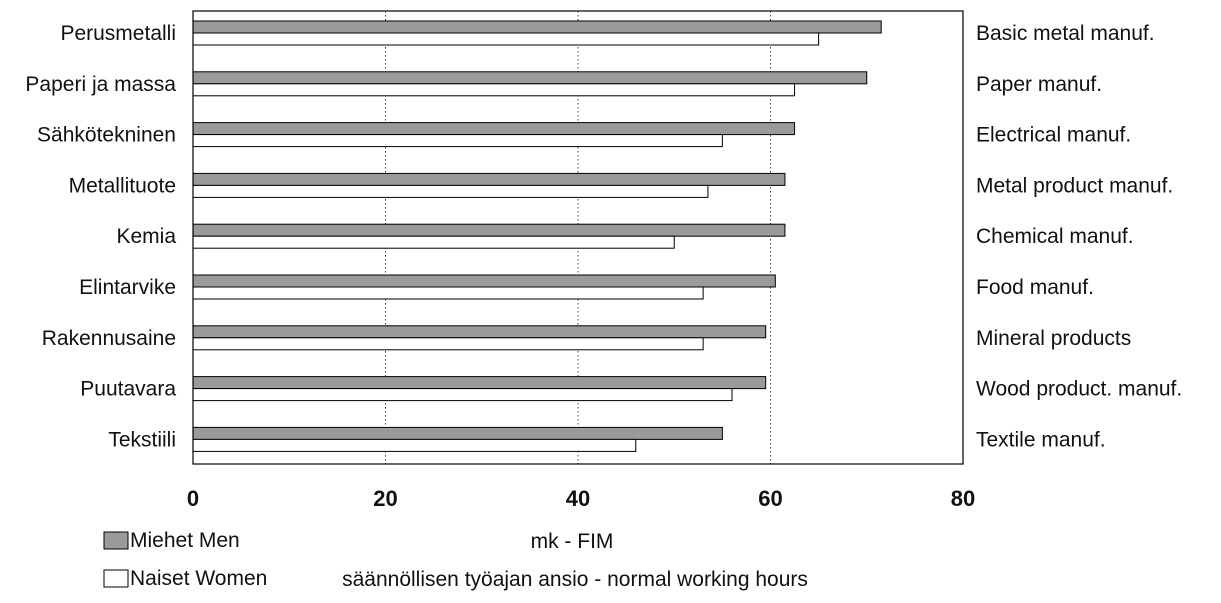 The image size is (1221, 603). I want to click on legend-label-women: Naiset Women, so click(198, 578).